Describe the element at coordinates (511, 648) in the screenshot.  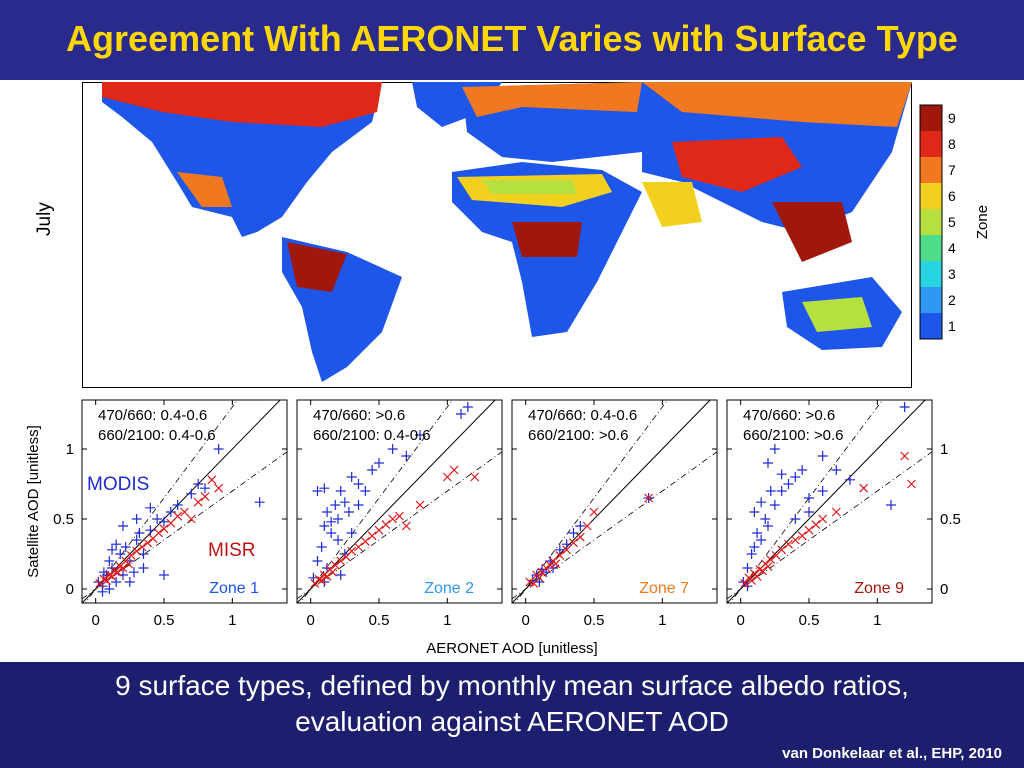
I see `x-axis-label: AERONET AOD [unitless]` at that location.